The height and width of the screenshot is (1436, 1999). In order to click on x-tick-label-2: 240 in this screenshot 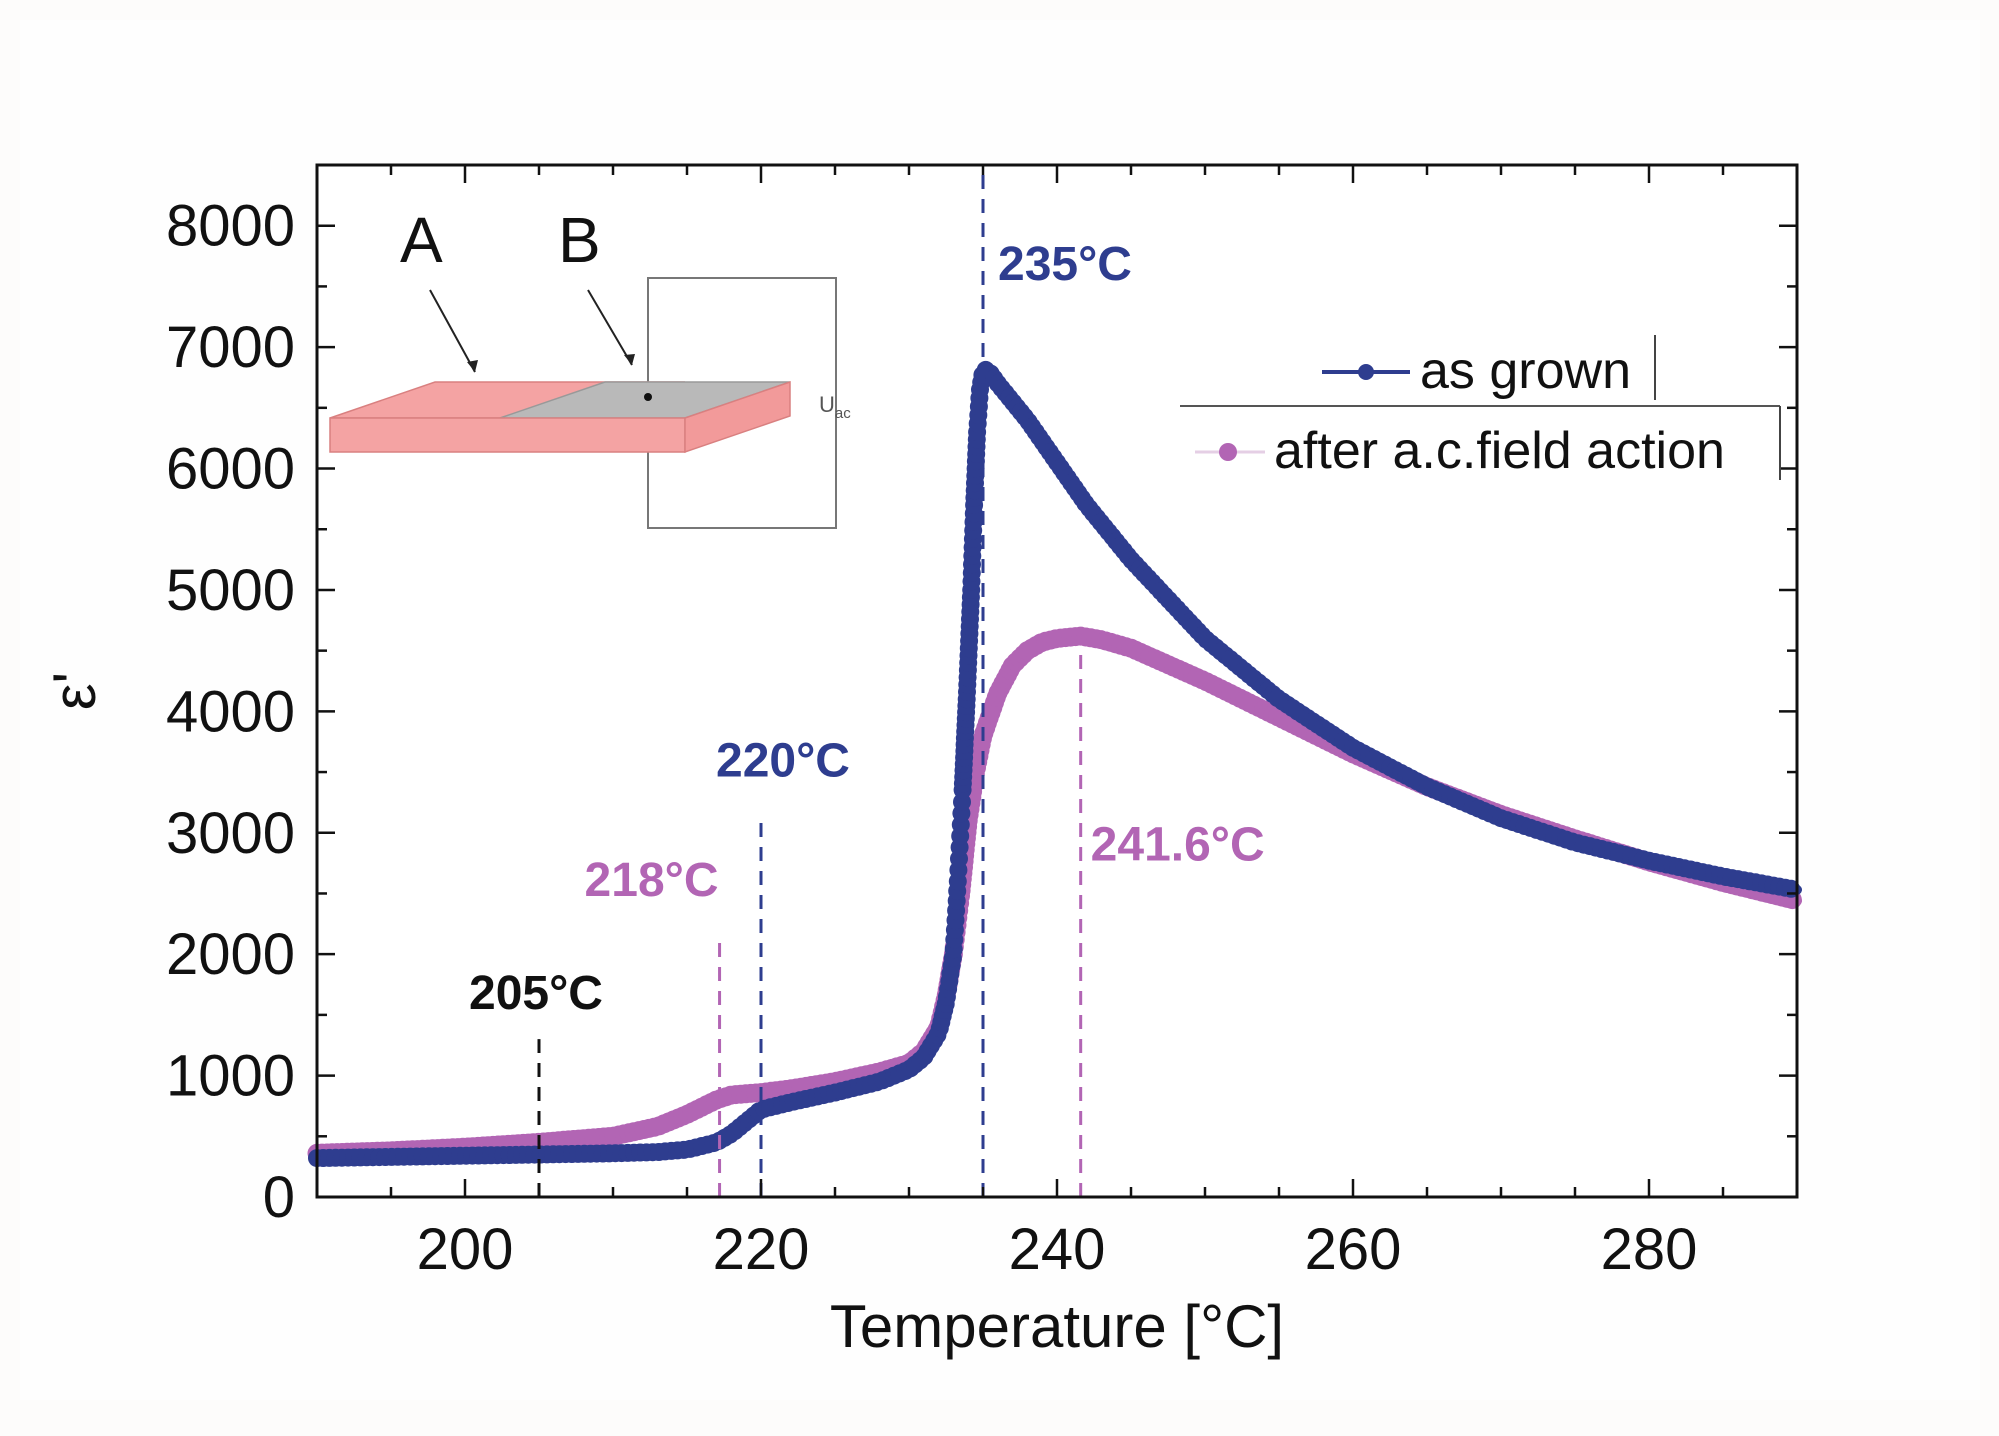, I will do `click(1057, 1249)`.